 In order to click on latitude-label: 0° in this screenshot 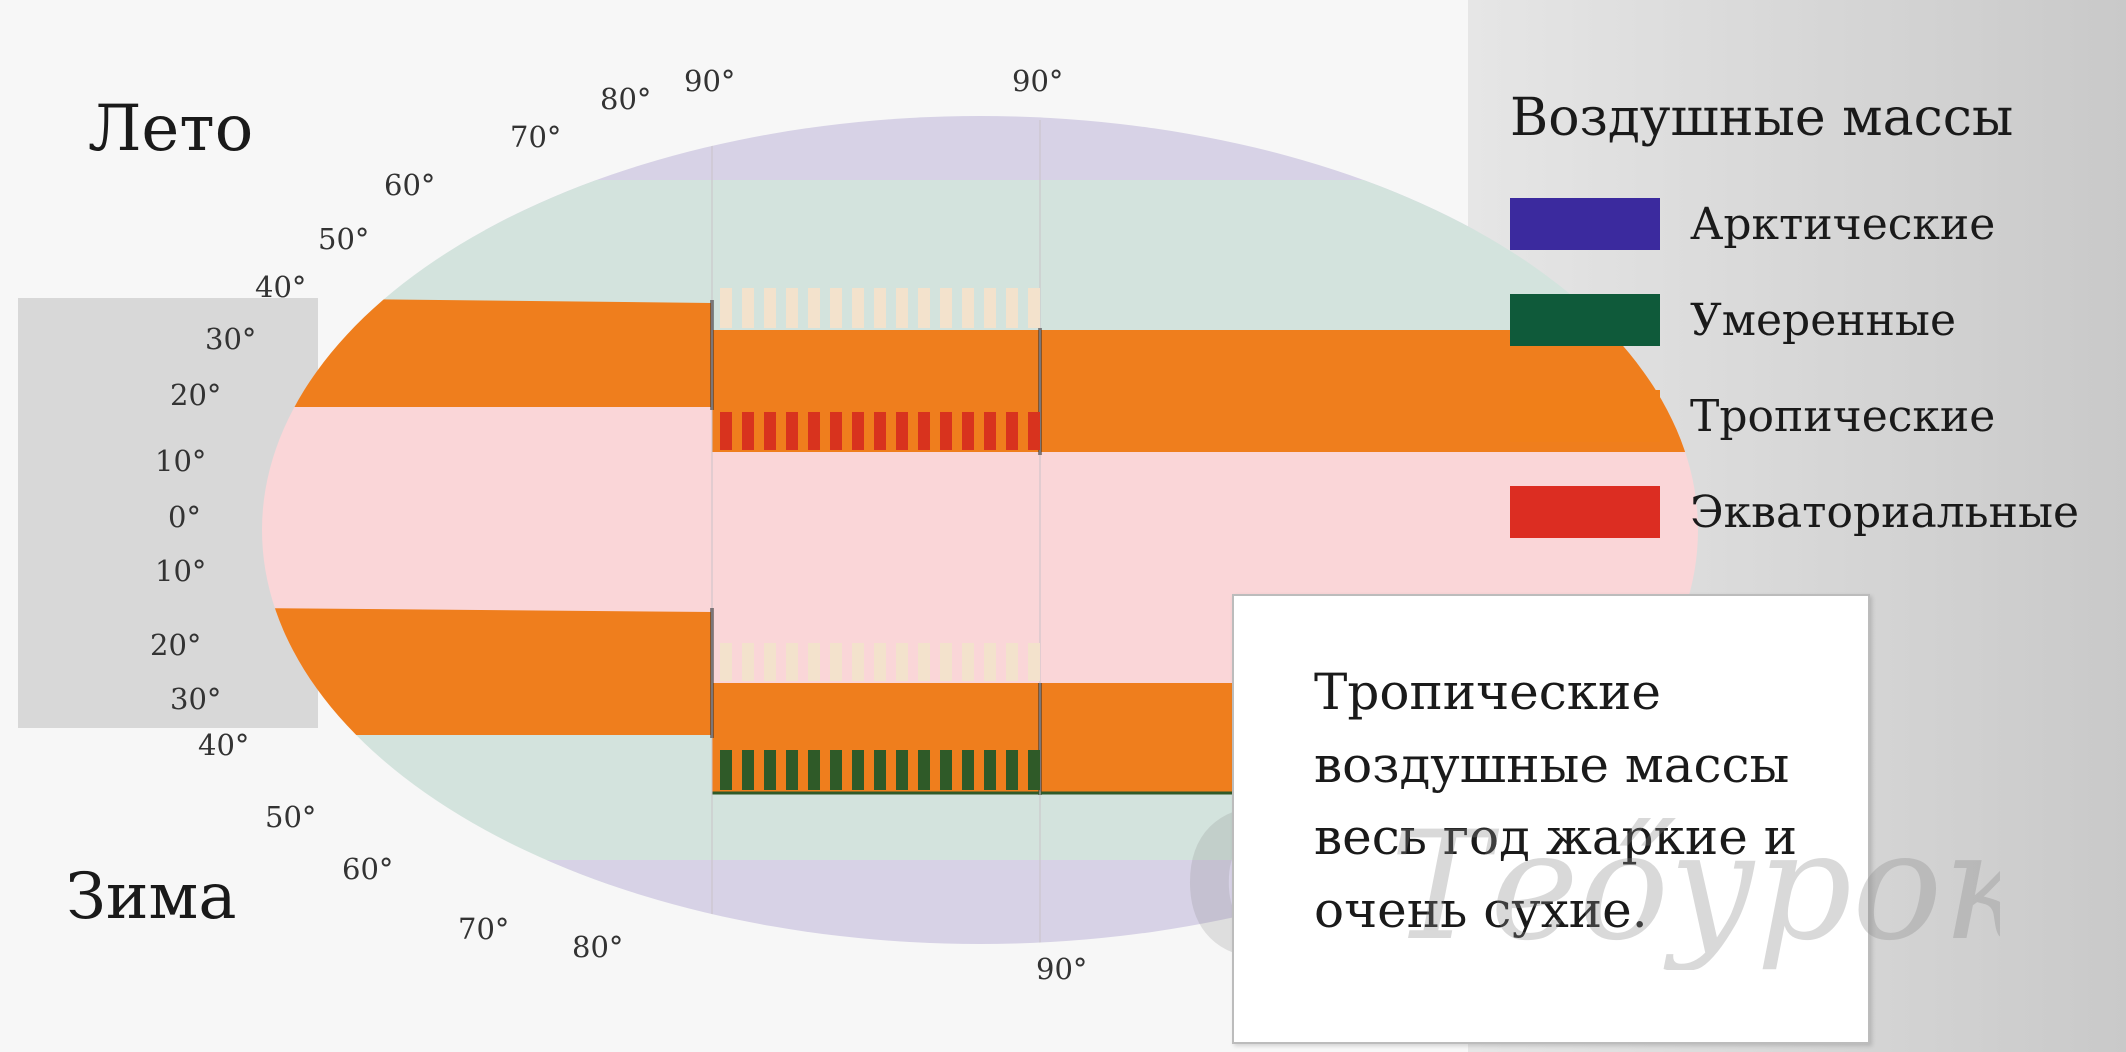, I will do `click(184, 517)`.